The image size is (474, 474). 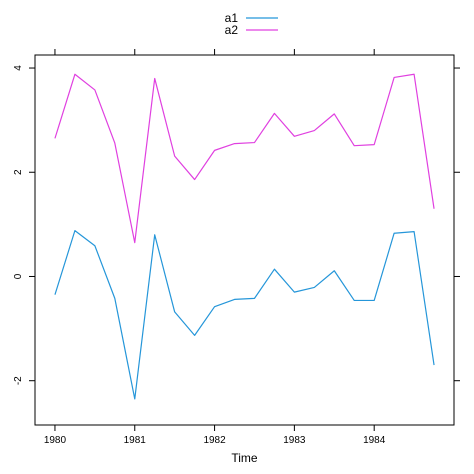 What do you see at coordinates (18, 380) in the screenshot?
I see `y-tick-label--2: -2` at bounding box center [18, 380].